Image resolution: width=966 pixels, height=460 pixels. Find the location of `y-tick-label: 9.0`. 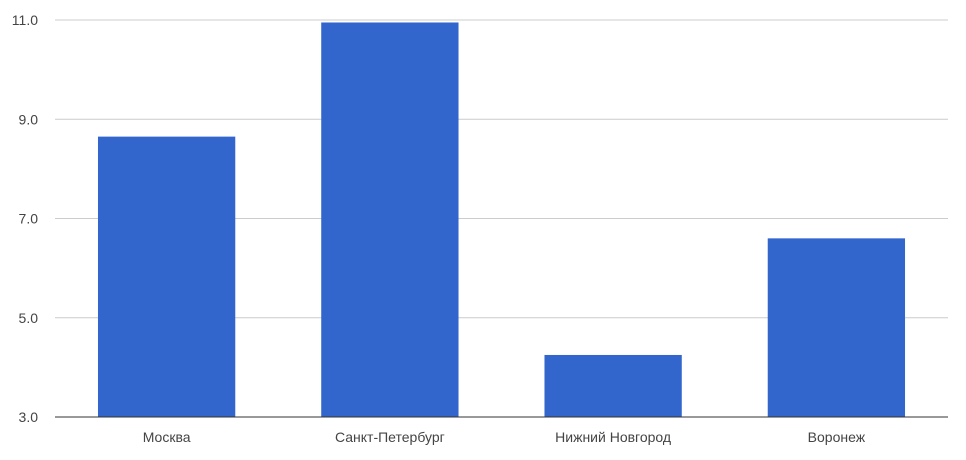

y-tick-label: 9.0 is located at coordinates (29, 119).